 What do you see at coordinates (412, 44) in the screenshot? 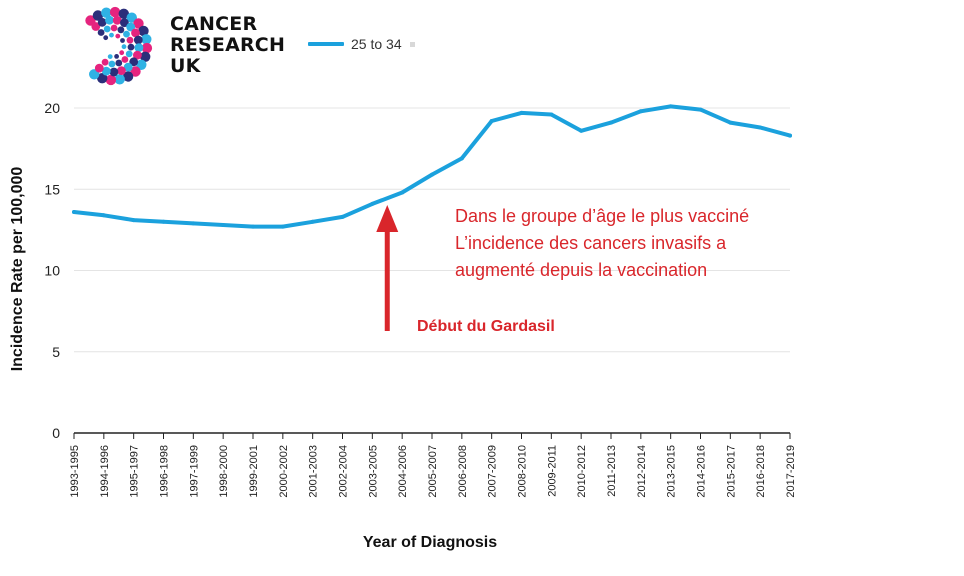
I see `legend-more-icon` at bounding box center [412, 44].